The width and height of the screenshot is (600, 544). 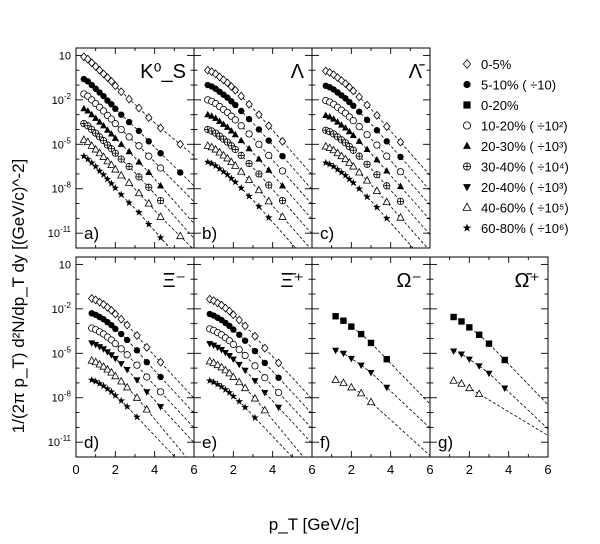 I want to click on particle-label: Ξ⁻, so click(x=174, y=281).